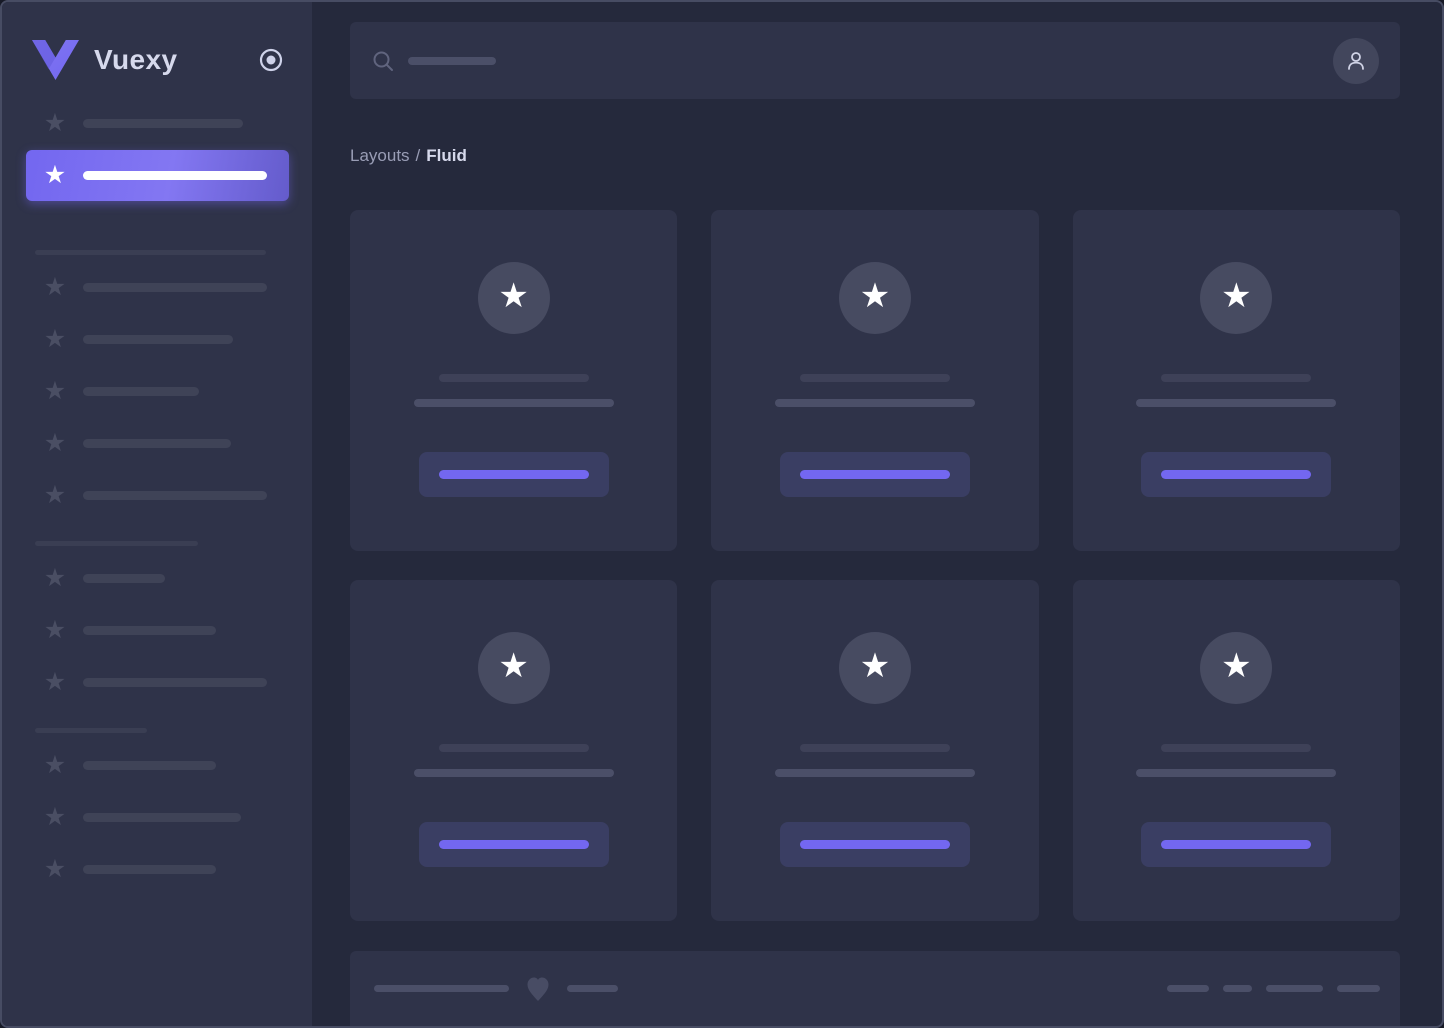  What do you see at coordinates (55, 60) in the screenshot?
I see `vuexy-logo-icon` at bounding box center [55, 60].